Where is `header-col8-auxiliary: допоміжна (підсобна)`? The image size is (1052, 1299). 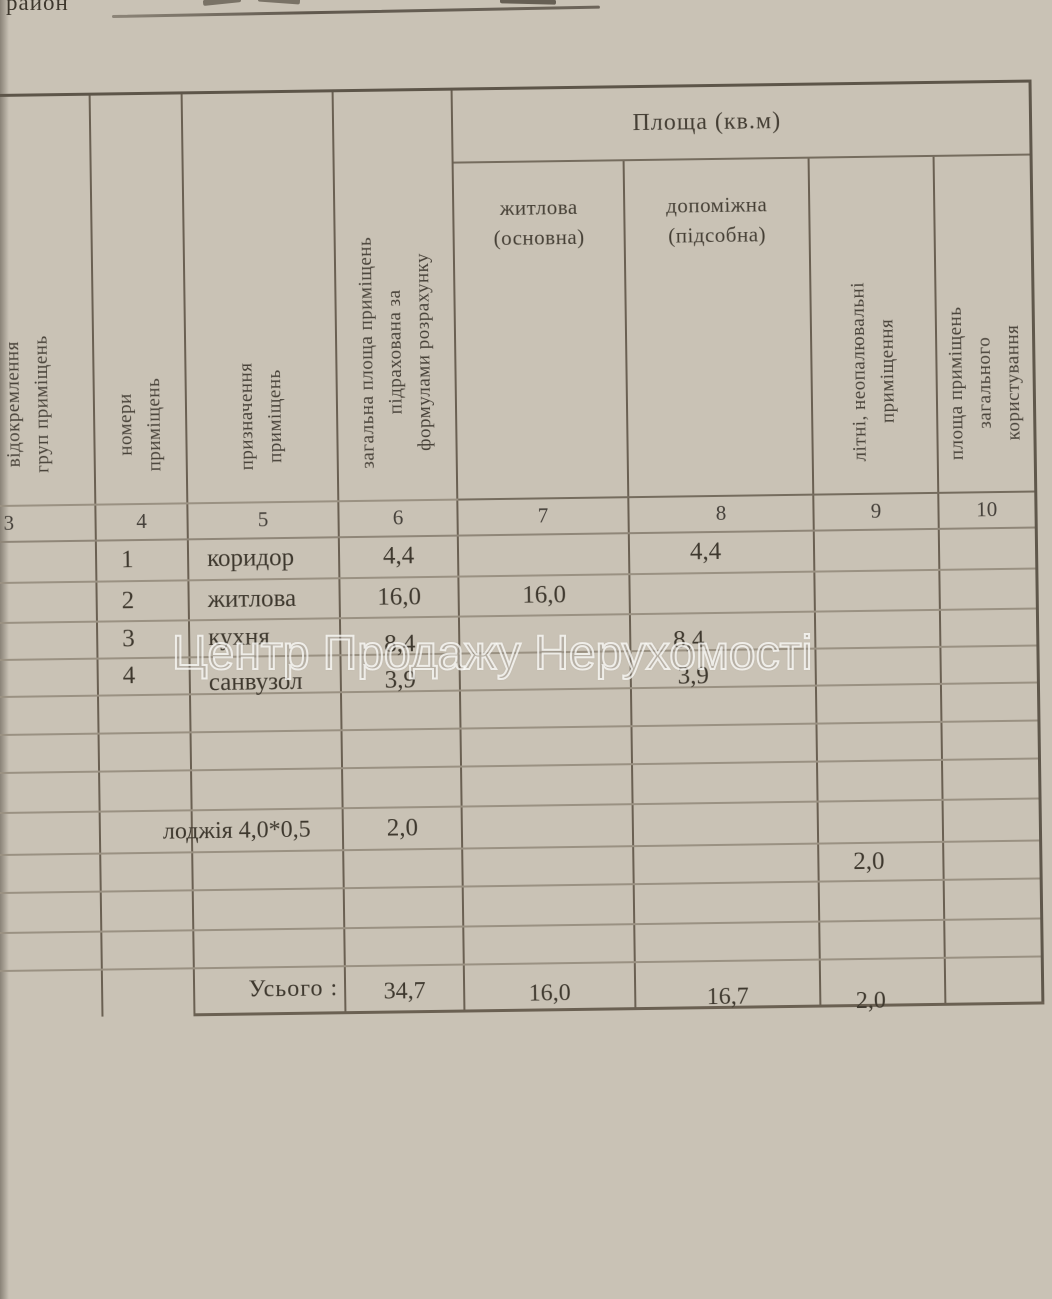
header-col8-auxiliary: допоміжна (підсобна) is located at coordinates (718, 327).